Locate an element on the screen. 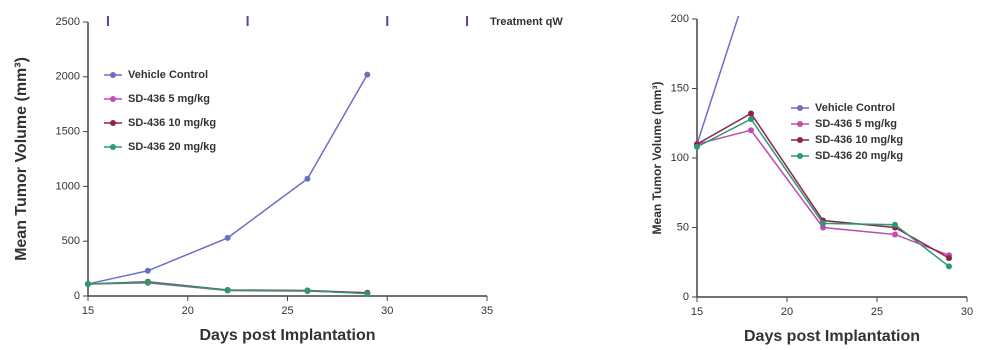 The image size is (981, 350). y-tick-label: 2500 is located at coordinates (68, 22).